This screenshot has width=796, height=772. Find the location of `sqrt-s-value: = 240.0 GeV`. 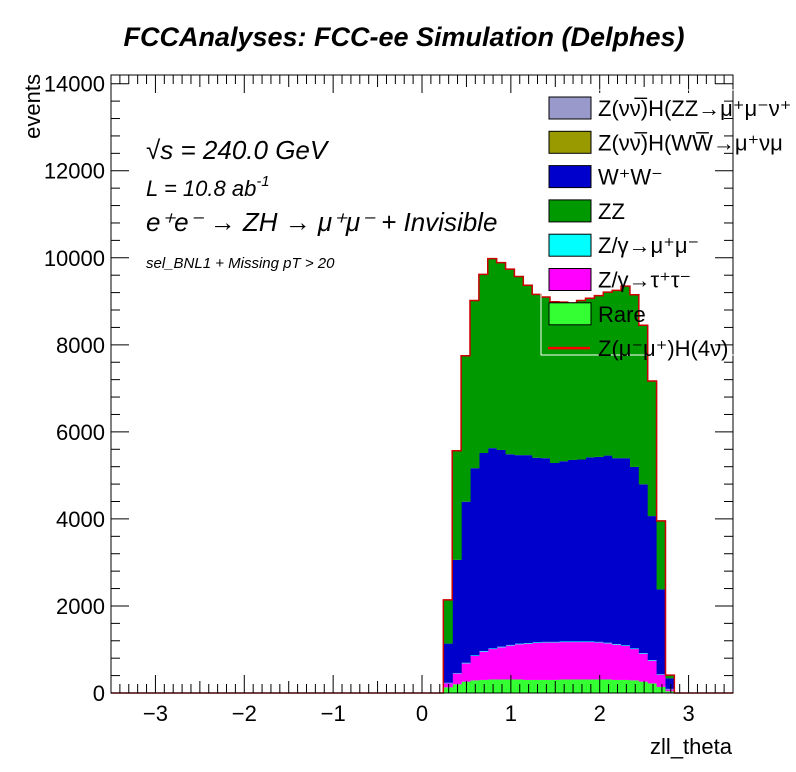

sqrt-s-value: = 240.0 GeV is located at coordinates (251, 150).